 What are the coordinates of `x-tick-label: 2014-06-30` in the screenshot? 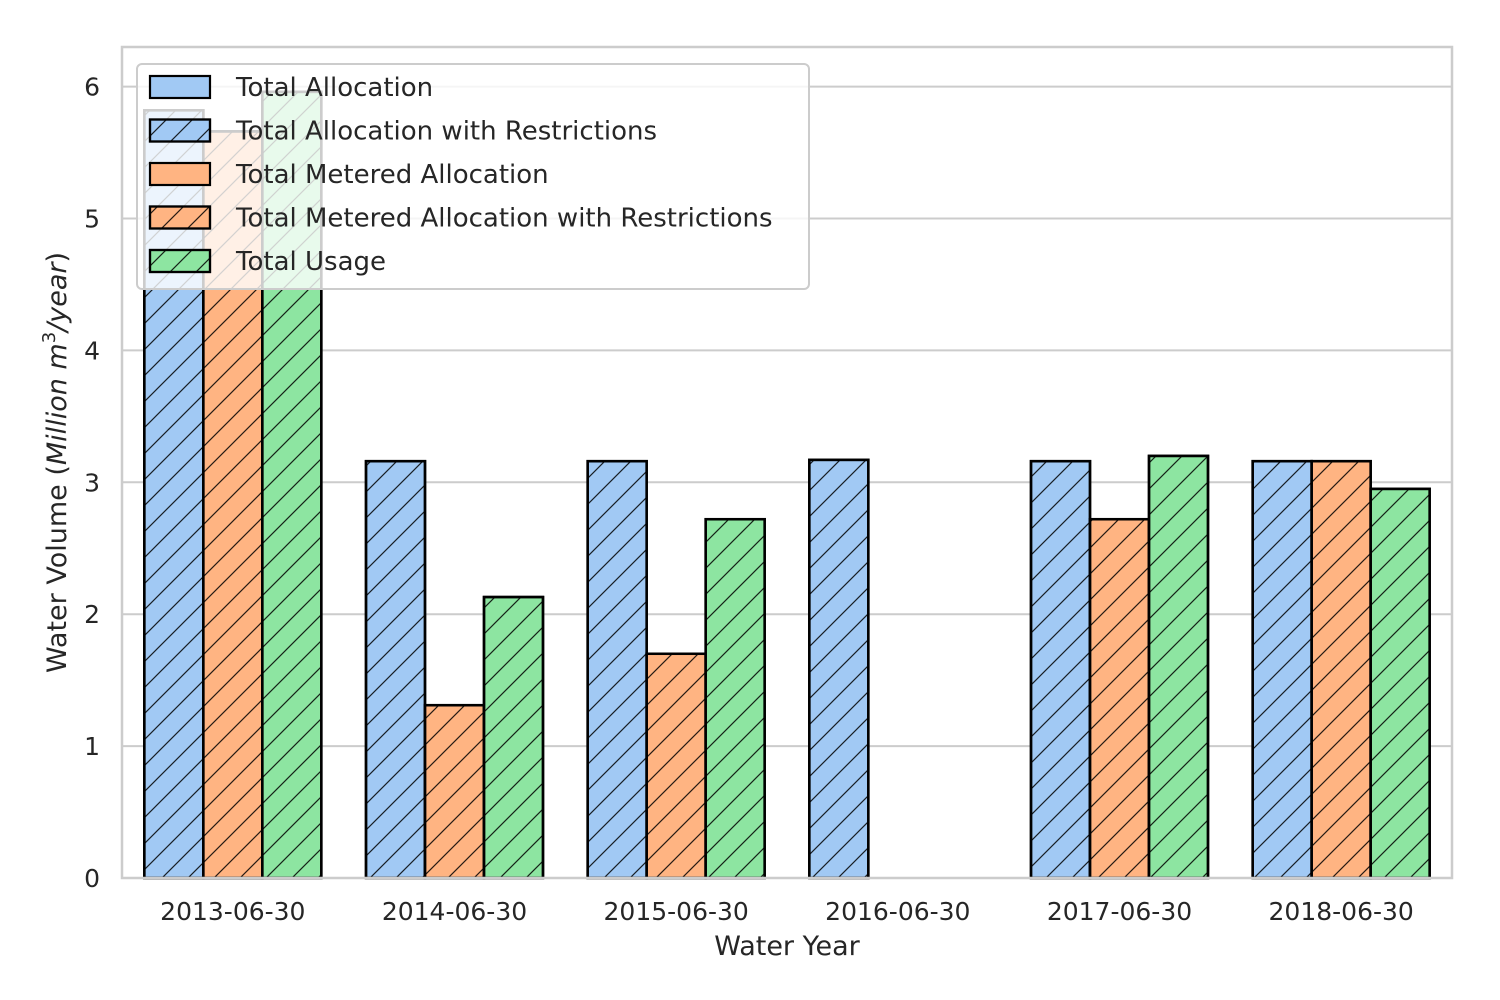 It's located at (454, 911).